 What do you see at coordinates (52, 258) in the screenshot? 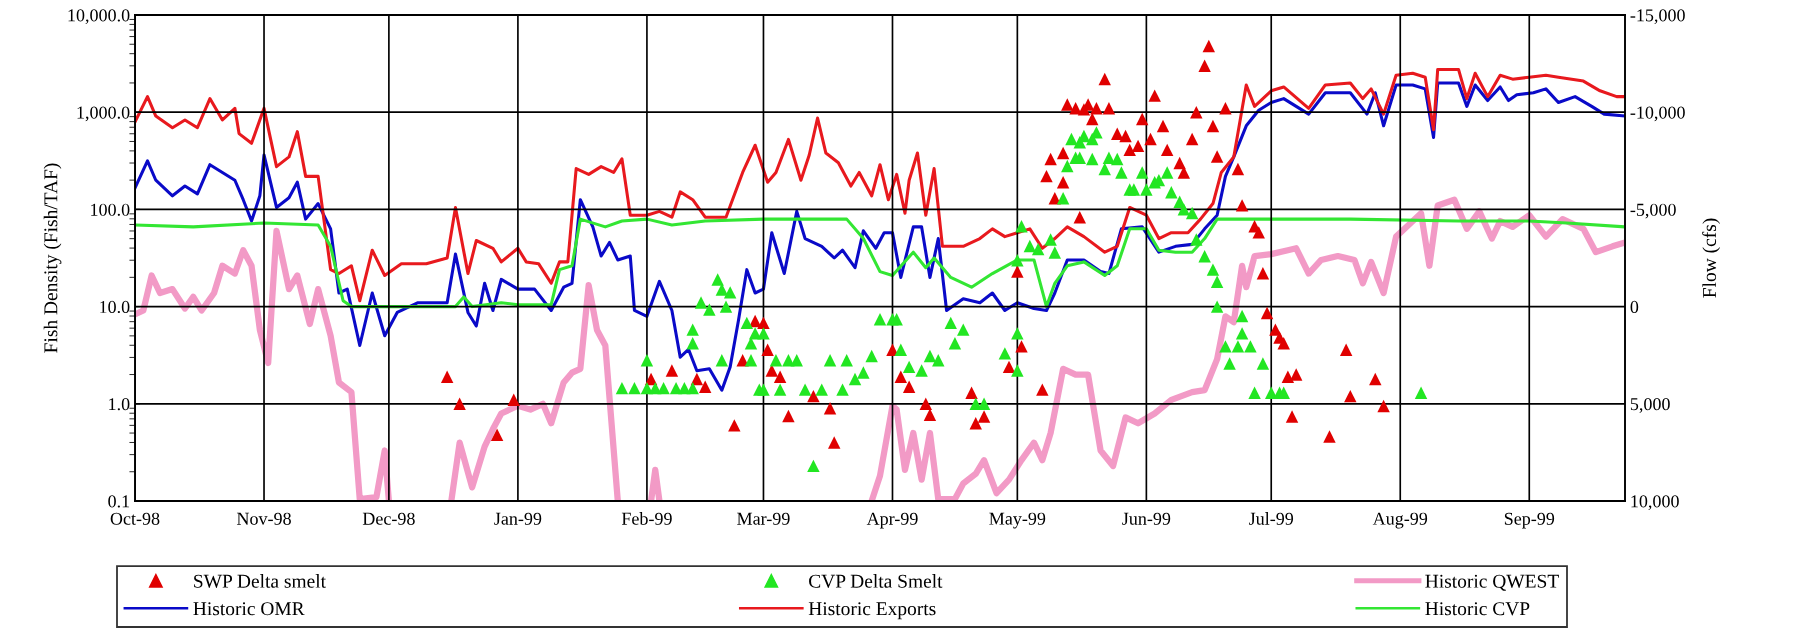
I see `y-axis-title: Fish Density (Fish/TAF)` at bounding box center [52, 258].